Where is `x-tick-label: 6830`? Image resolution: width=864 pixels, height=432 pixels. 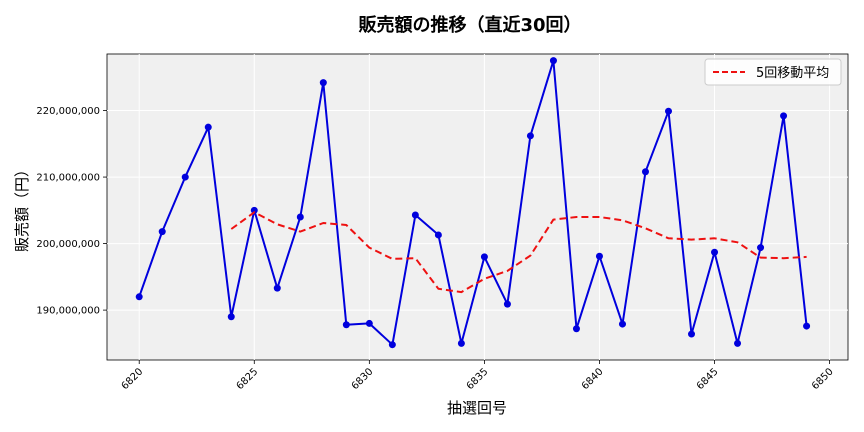 x-tick-label: 6830 is located at coordinates (363, 379).